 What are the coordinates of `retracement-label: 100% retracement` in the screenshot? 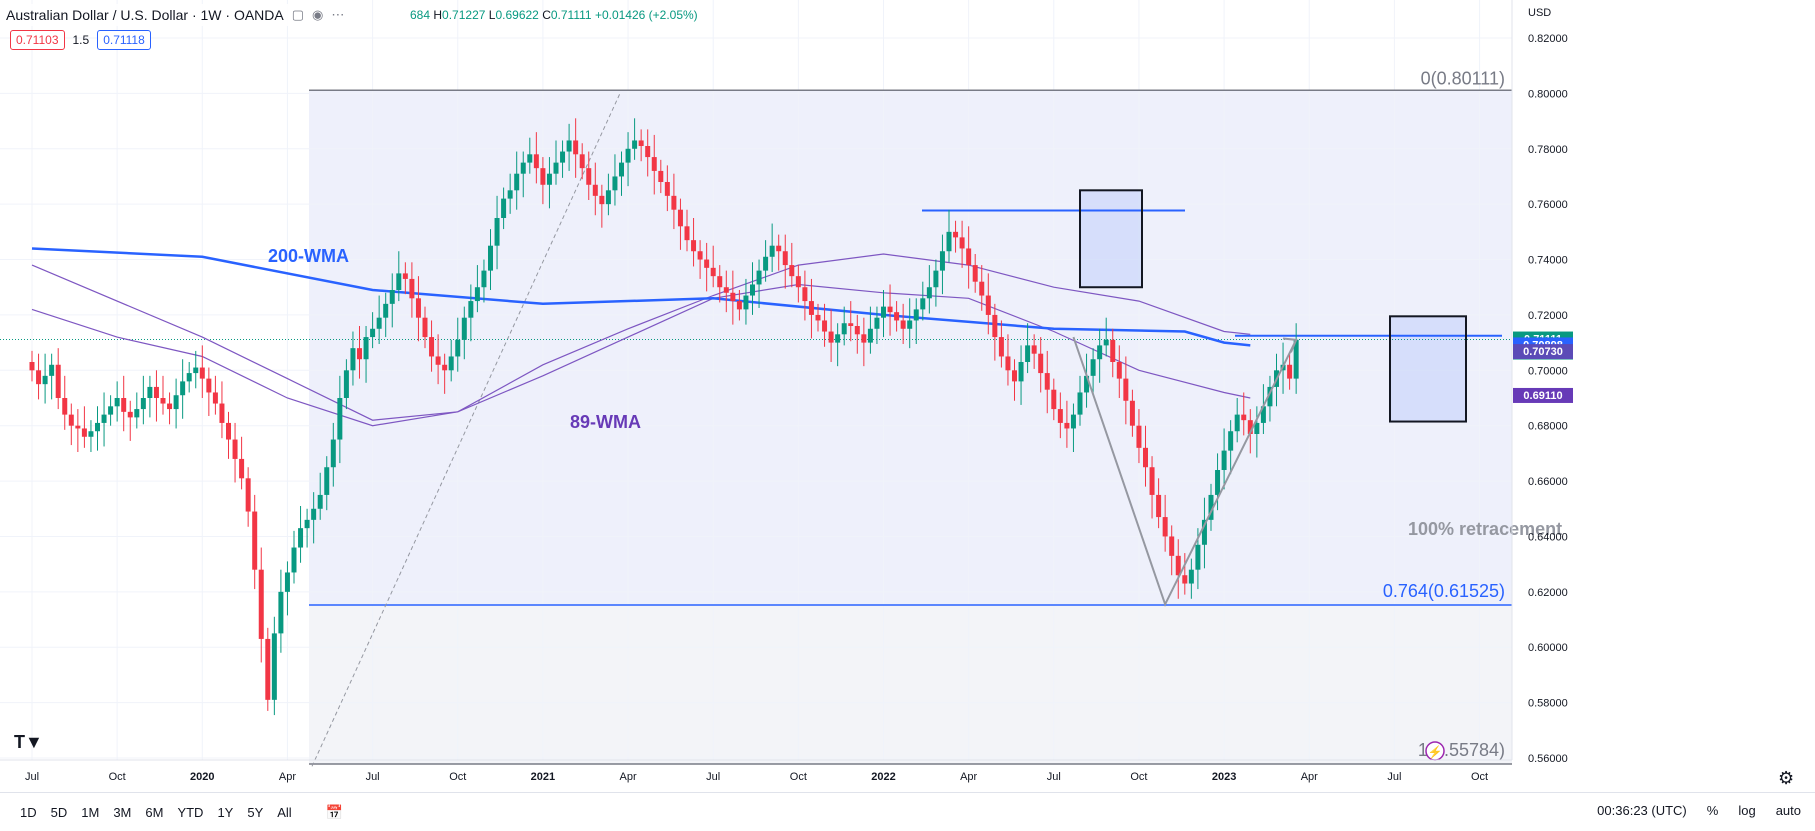 It's located at (1485, 529).